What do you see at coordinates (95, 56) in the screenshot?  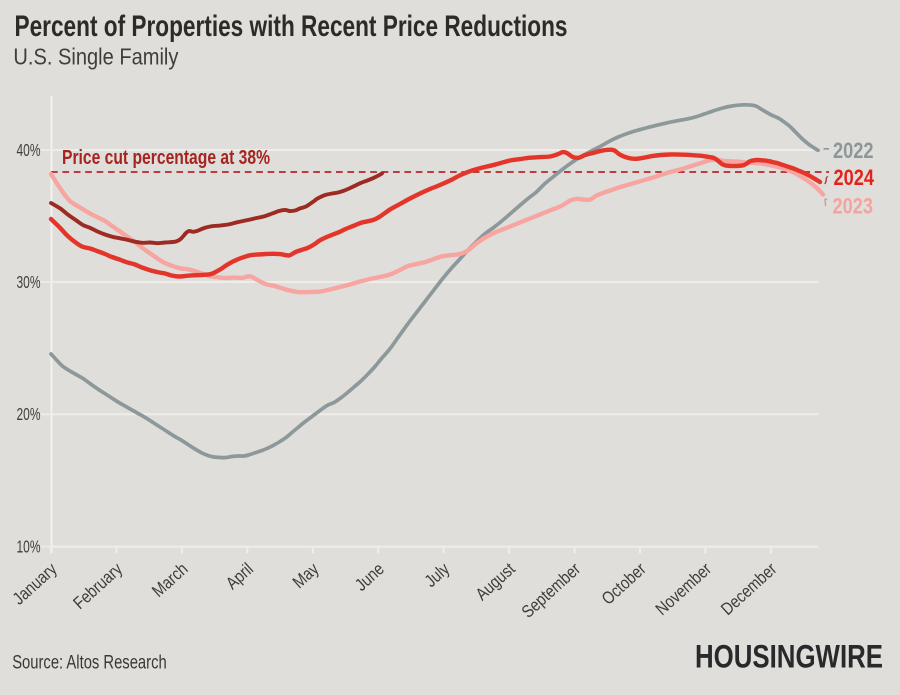 I see `svg-text: U.S. Single Family` at bounding box center [95, 56].